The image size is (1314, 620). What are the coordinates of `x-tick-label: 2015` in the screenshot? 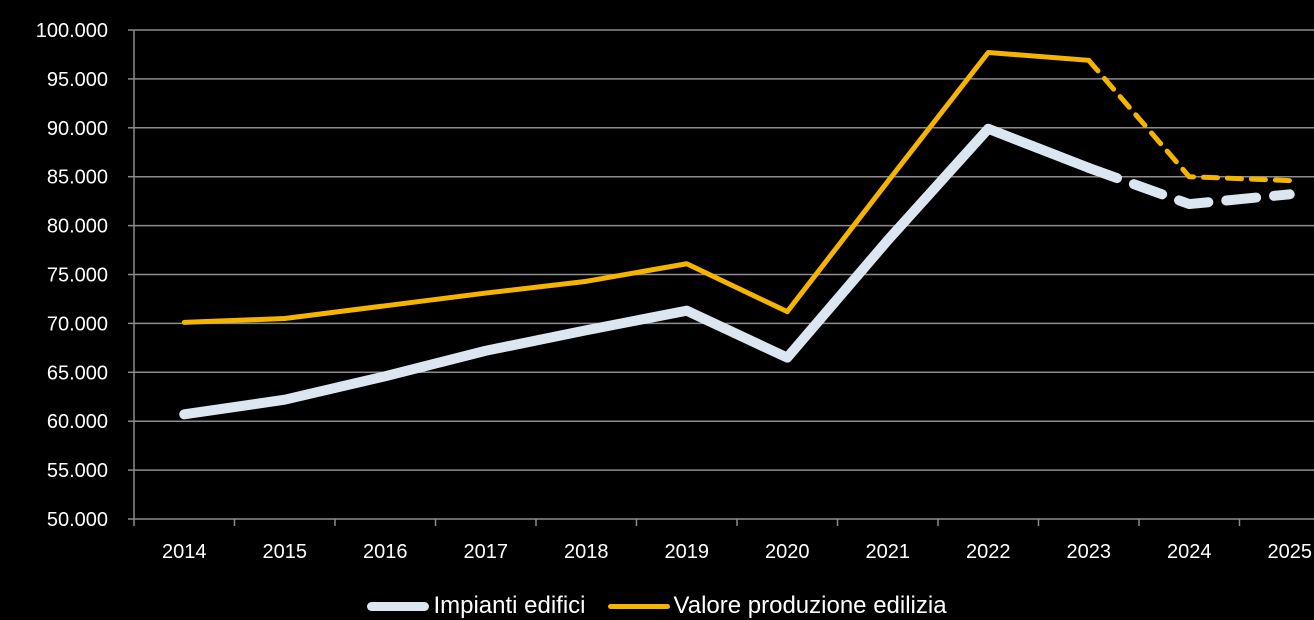 It's located at (285, 552).